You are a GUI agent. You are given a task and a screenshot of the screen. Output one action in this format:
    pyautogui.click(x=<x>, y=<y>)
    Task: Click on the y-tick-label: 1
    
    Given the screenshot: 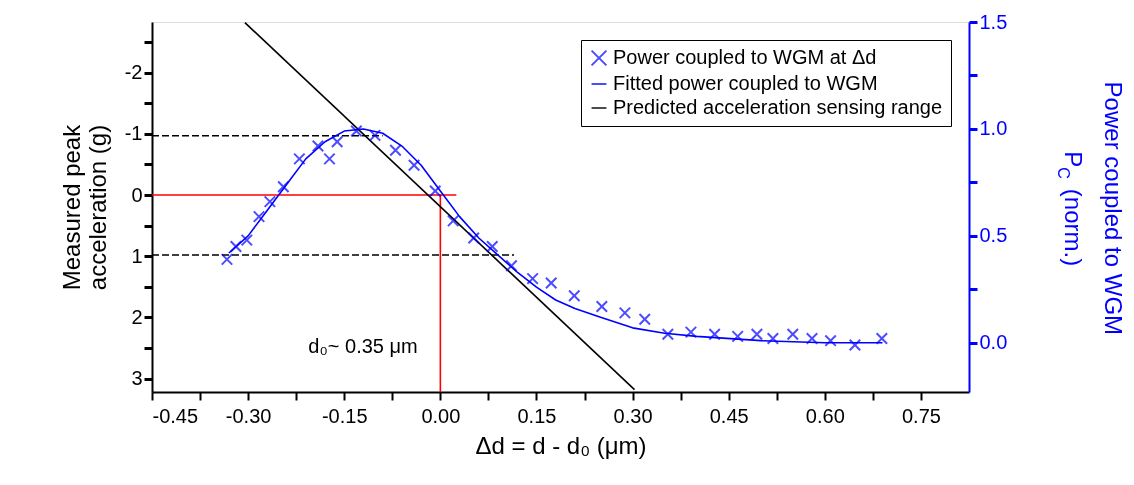 What is the action you would take?
    pyautogui.click(x=137, y=255)
    